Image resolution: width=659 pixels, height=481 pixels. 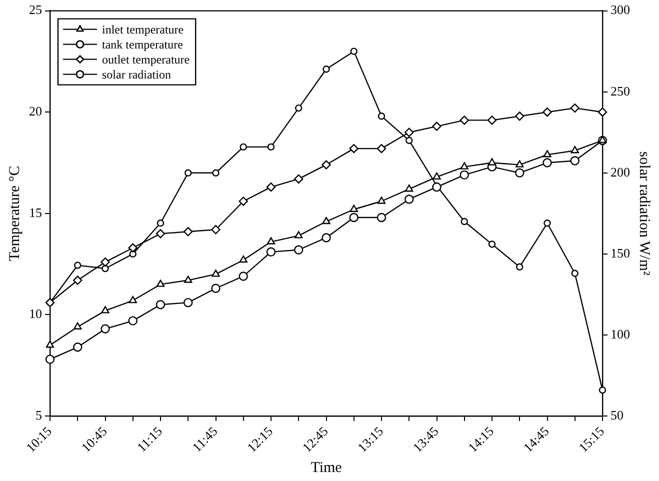 What do you see at coordinates (620, 252) in the screenshot?
I see `y2-tick-label: 150` at bounding box center [620, 252].